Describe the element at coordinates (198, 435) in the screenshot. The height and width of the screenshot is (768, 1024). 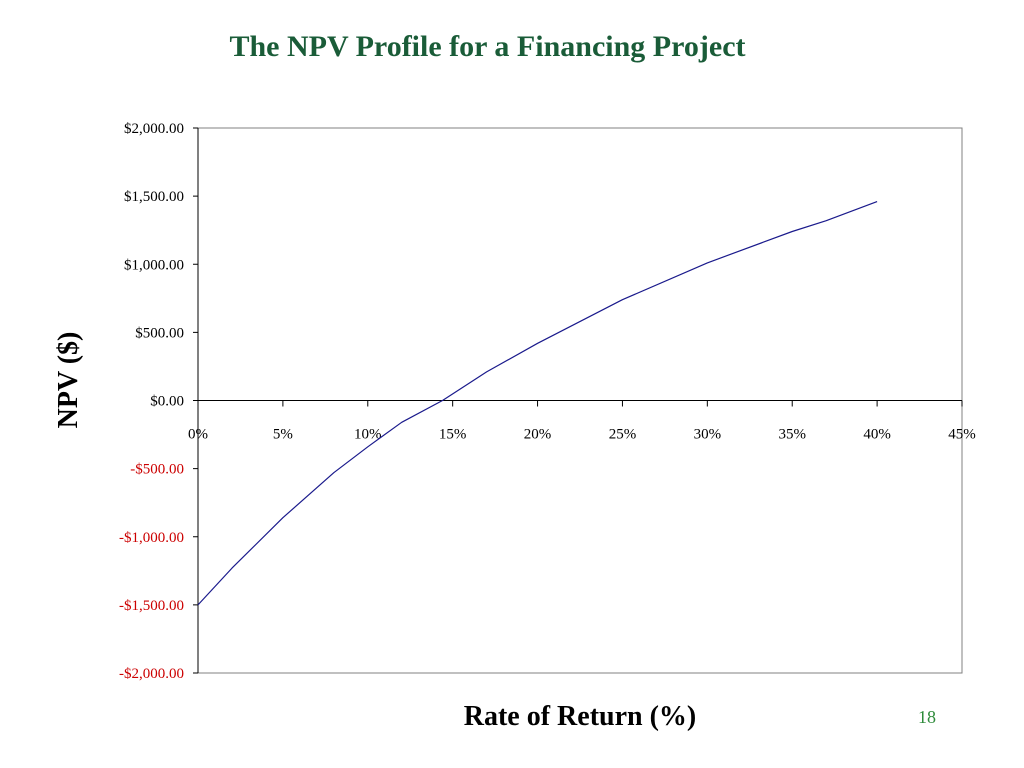
I see `x-tick-label: 0%` at that location.